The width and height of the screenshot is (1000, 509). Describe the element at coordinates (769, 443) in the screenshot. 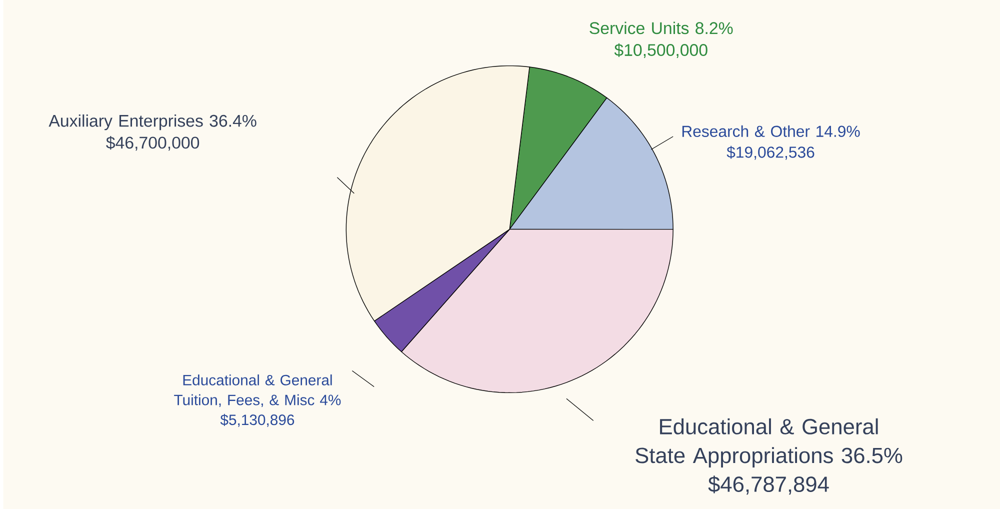

I see `slice-label: Educational & General State Appropriations 36.5%` at that location.